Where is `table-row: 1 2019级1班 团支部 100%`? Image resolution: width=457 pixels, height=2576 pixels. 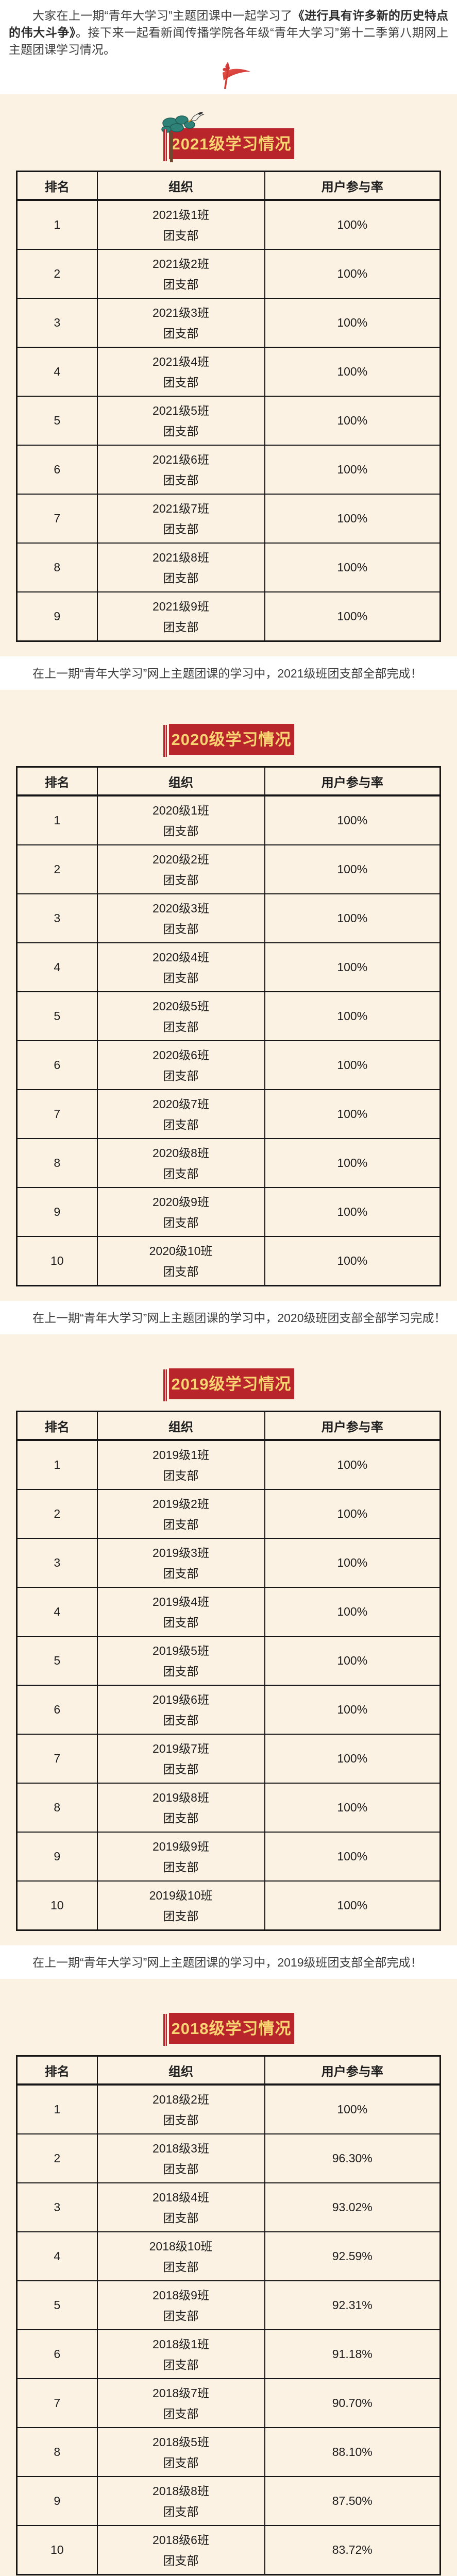 table-row: 1 2019级1班 团支部 100% is located at coordinates (229, 1464).